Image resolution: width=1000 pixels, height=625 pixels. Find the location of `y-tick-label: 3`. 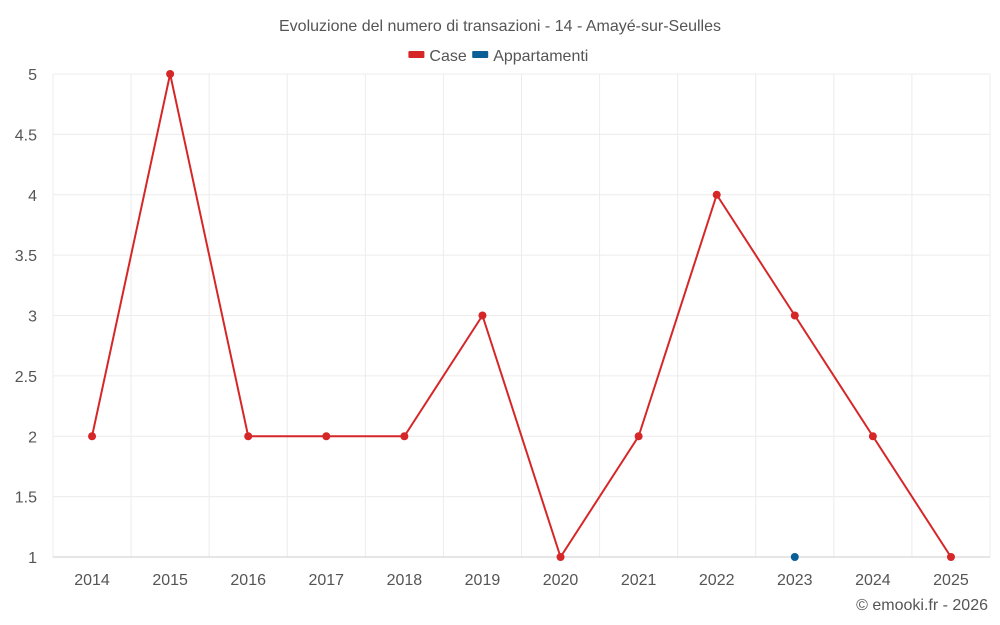

y-tick-label: 3 is located at coordinates (32, 317).